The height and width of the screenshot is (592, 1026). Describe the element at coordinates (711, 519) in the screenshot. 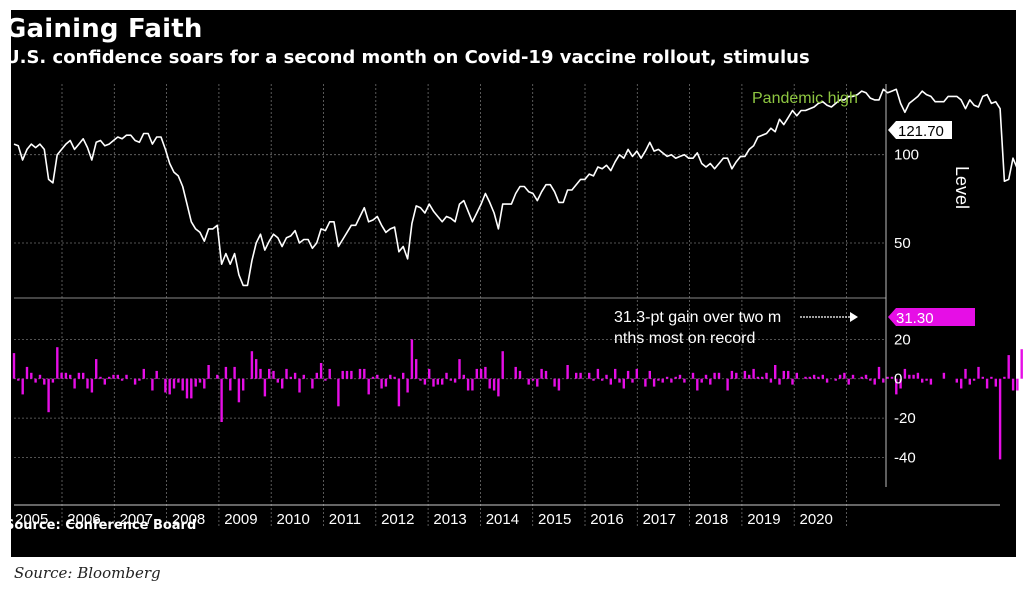

I see `year-label: 2018` at that location.